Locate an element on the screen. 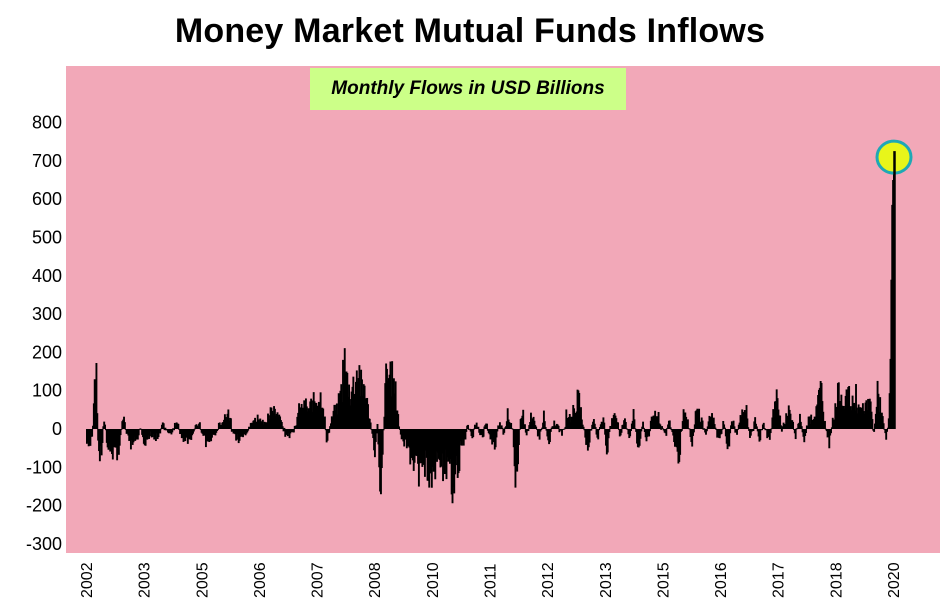 The width and height of the screenshot is (940, 615). y-tick-label: -100 is located at coordinates (44, 467).